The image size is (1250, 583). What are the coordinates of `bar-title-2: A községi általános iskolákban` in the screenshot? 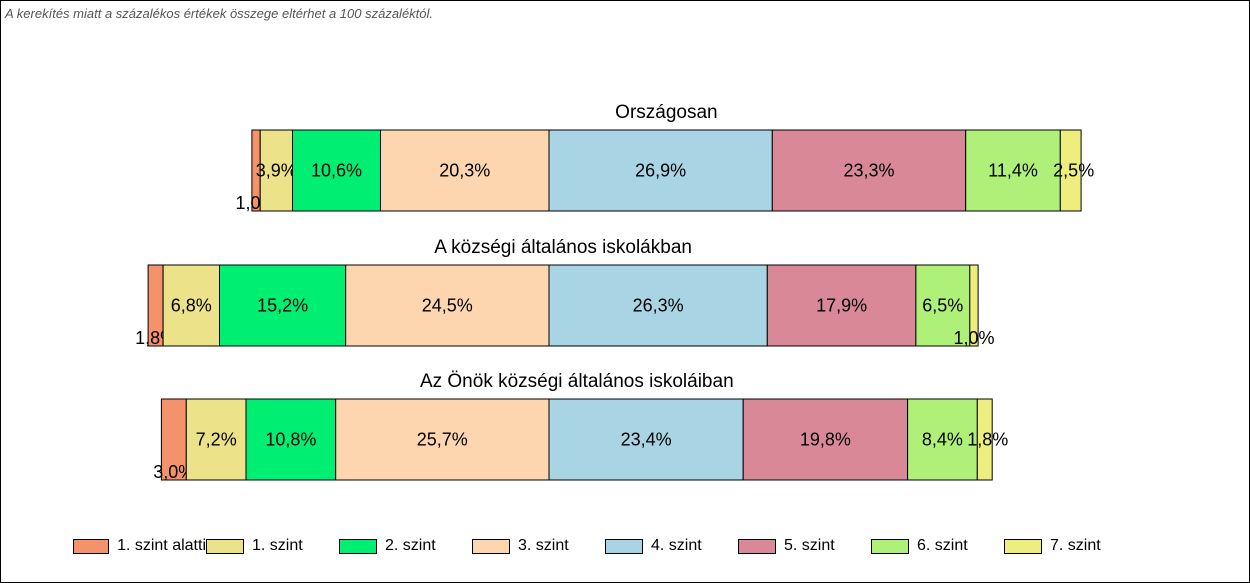 It's located at (563, 247).